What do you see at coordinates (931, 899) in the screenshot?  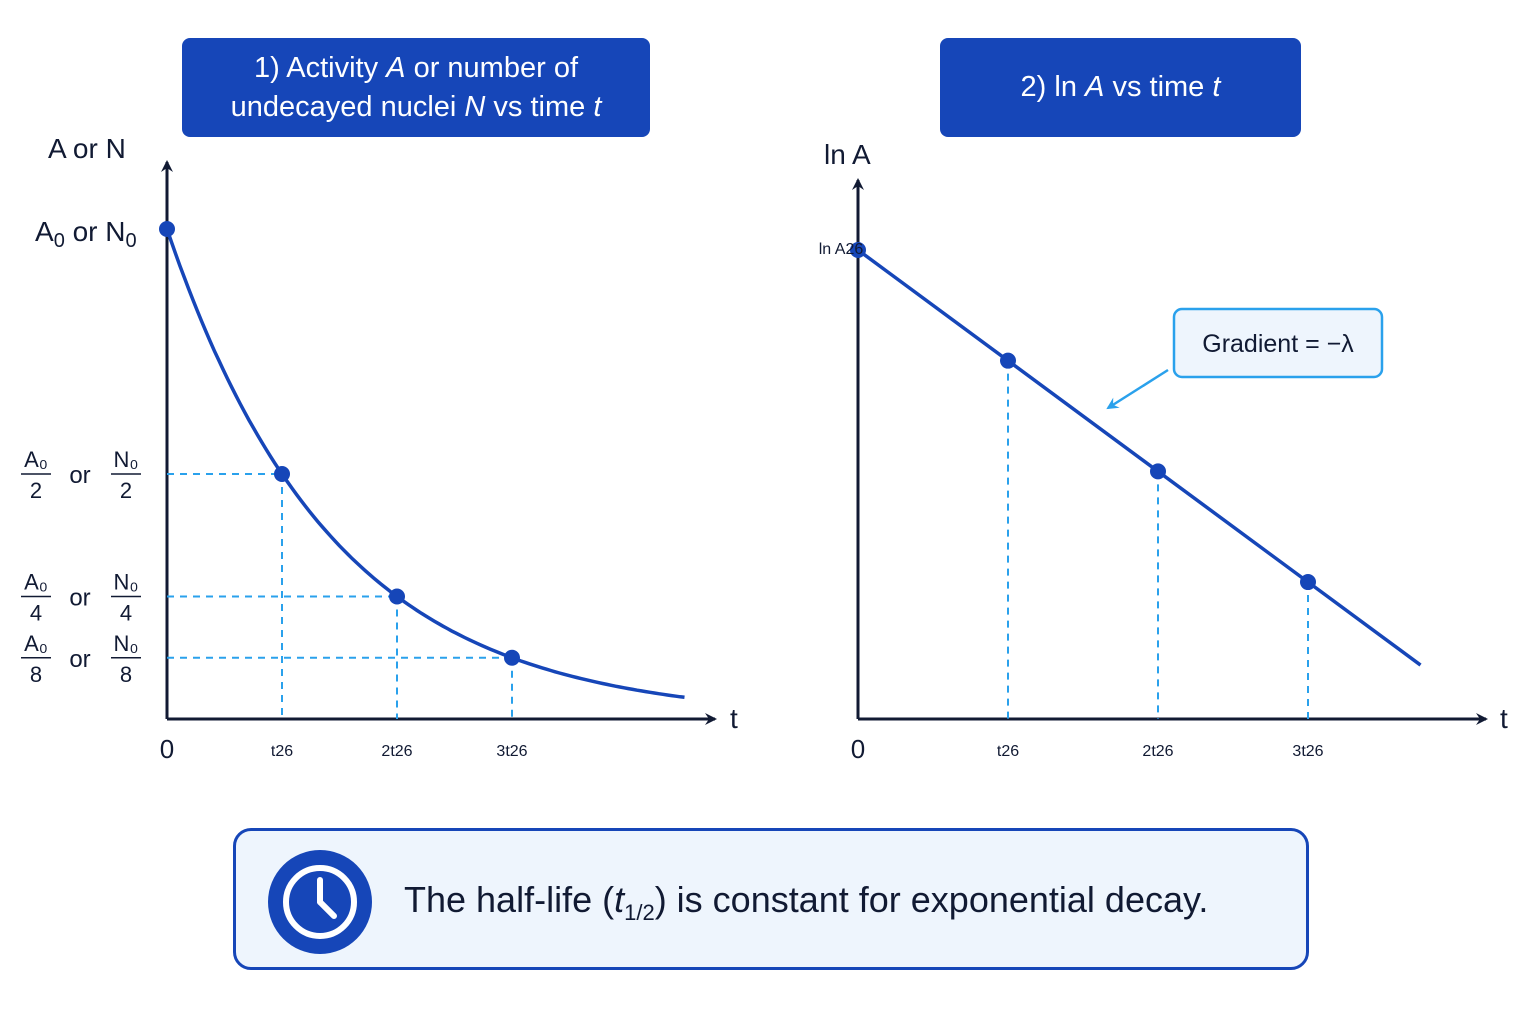 I see `summary-text-after: ) is constant for exponential decay.` at bounding box center [931, 899].